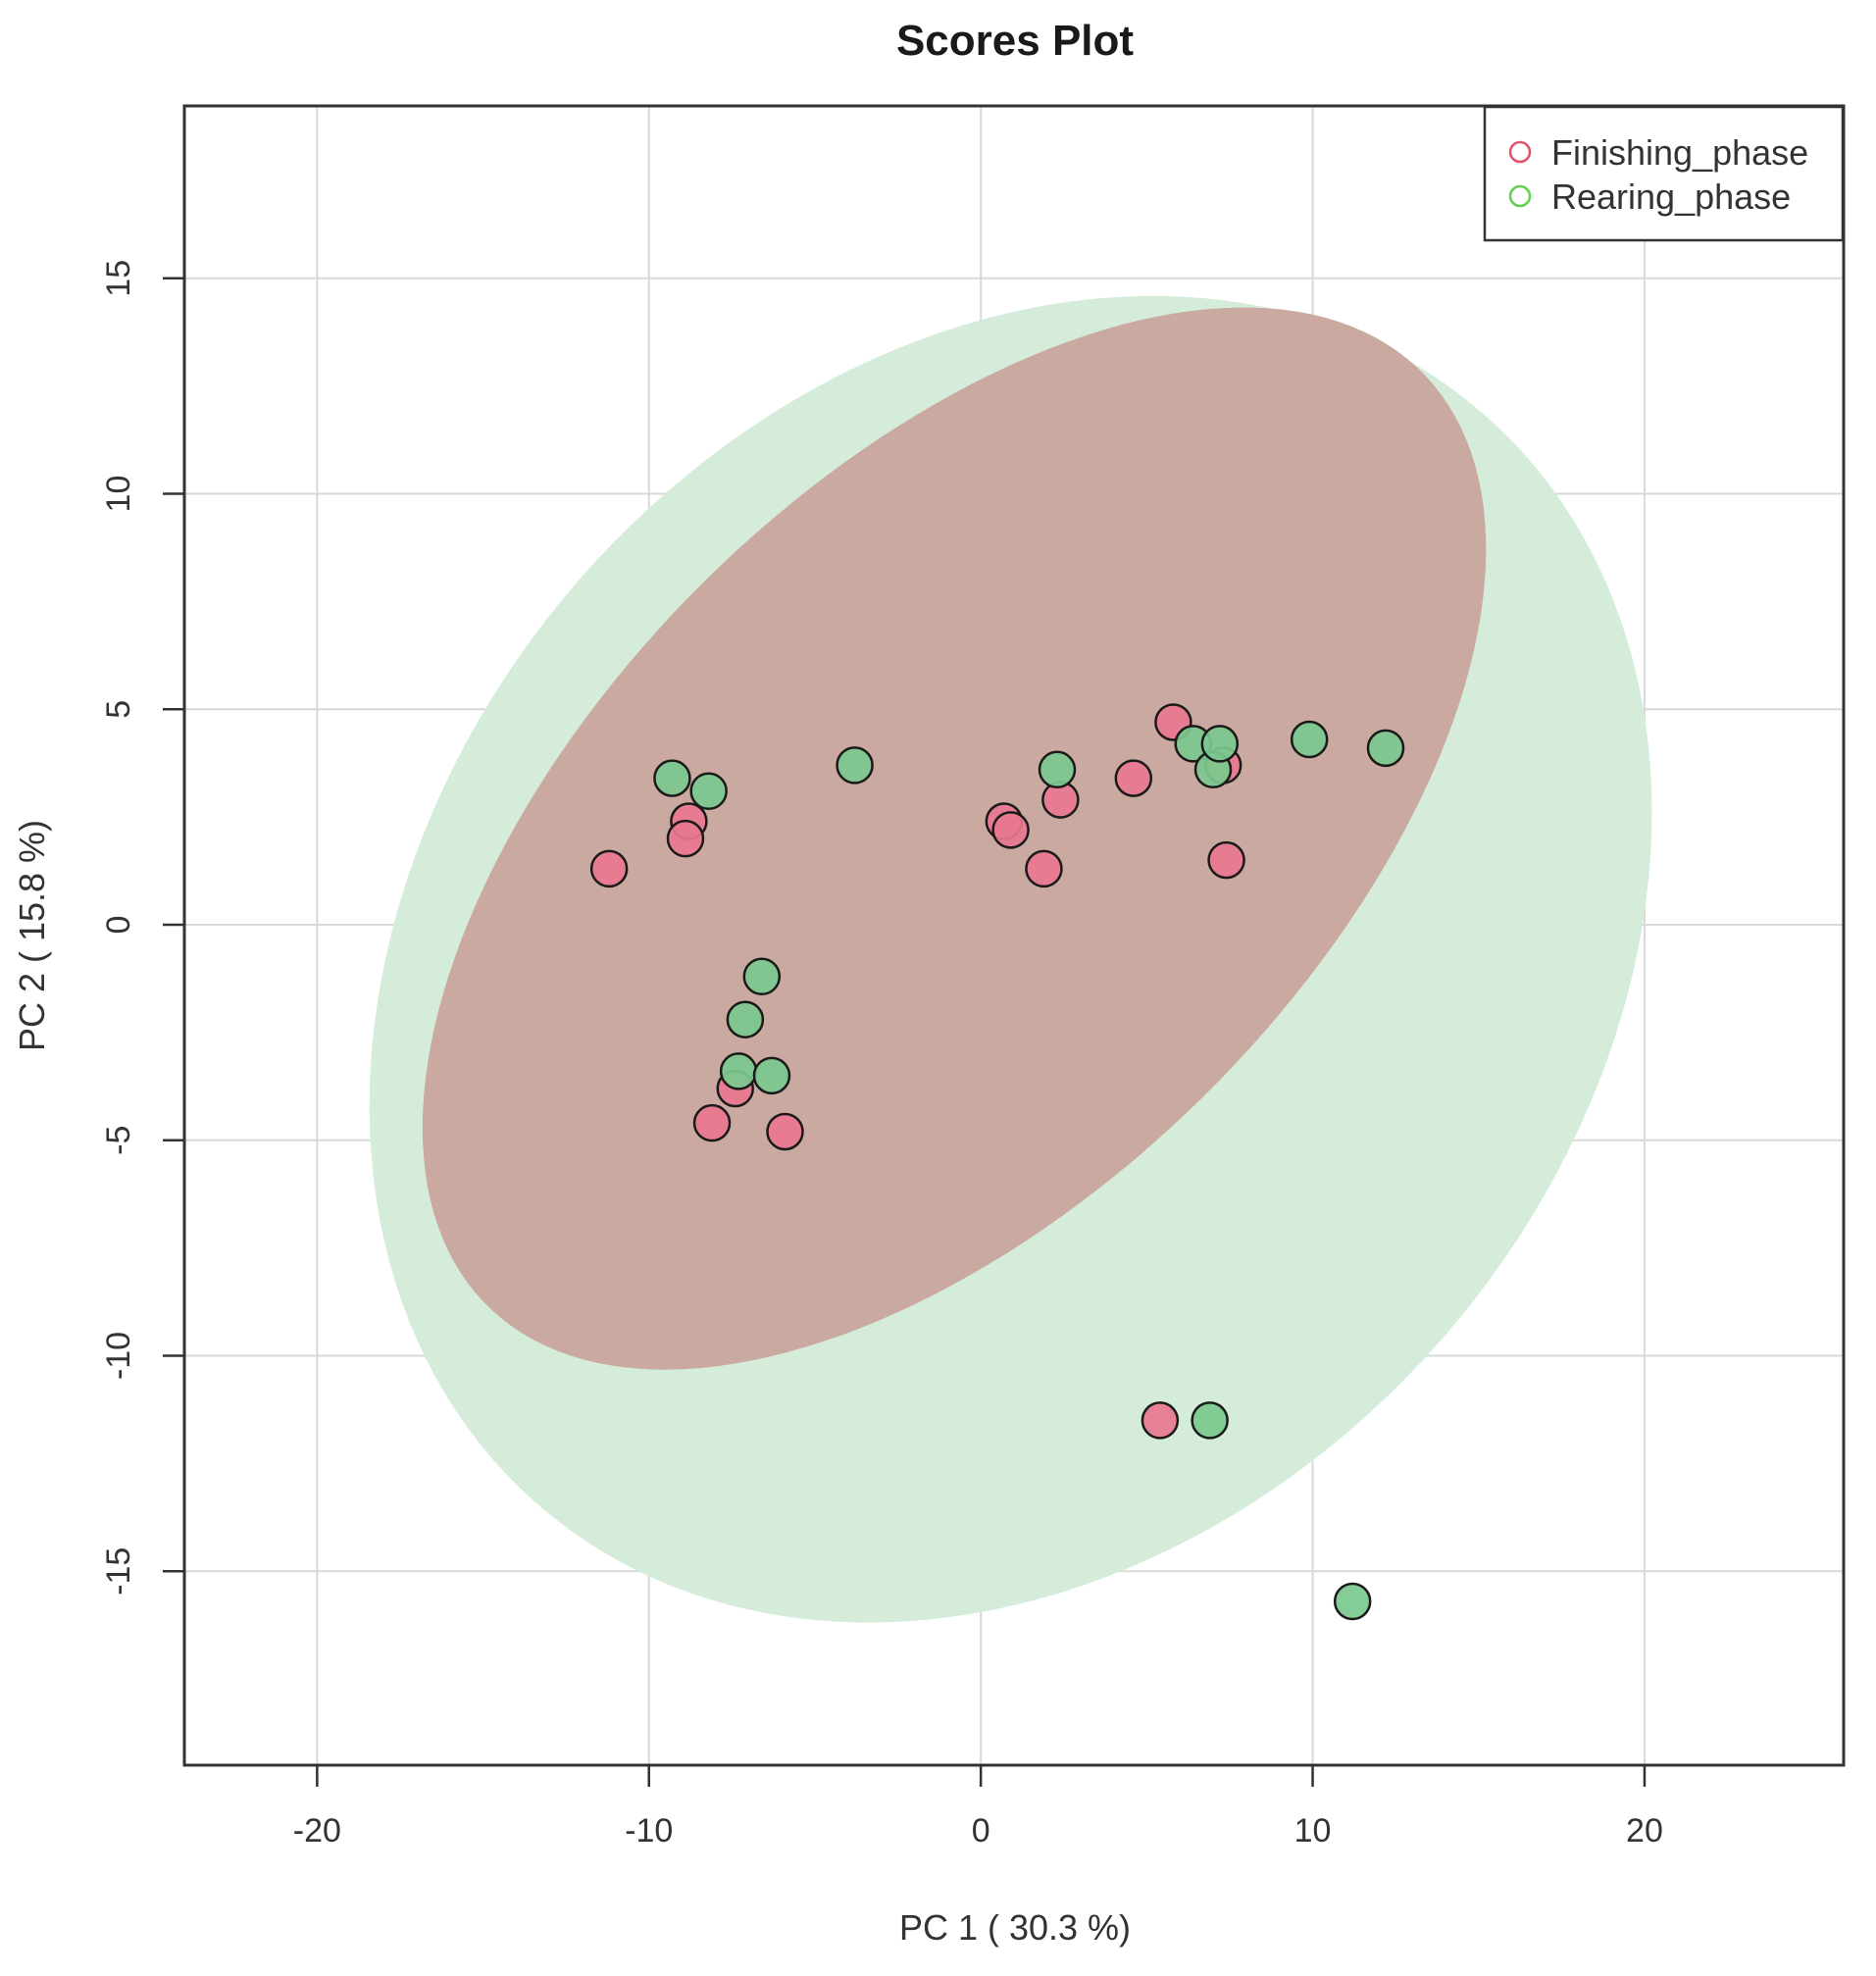 The width and height of the screenshot is (1876, 1976). I want to click on x-tick-label: 10, so click(1313, 1830).